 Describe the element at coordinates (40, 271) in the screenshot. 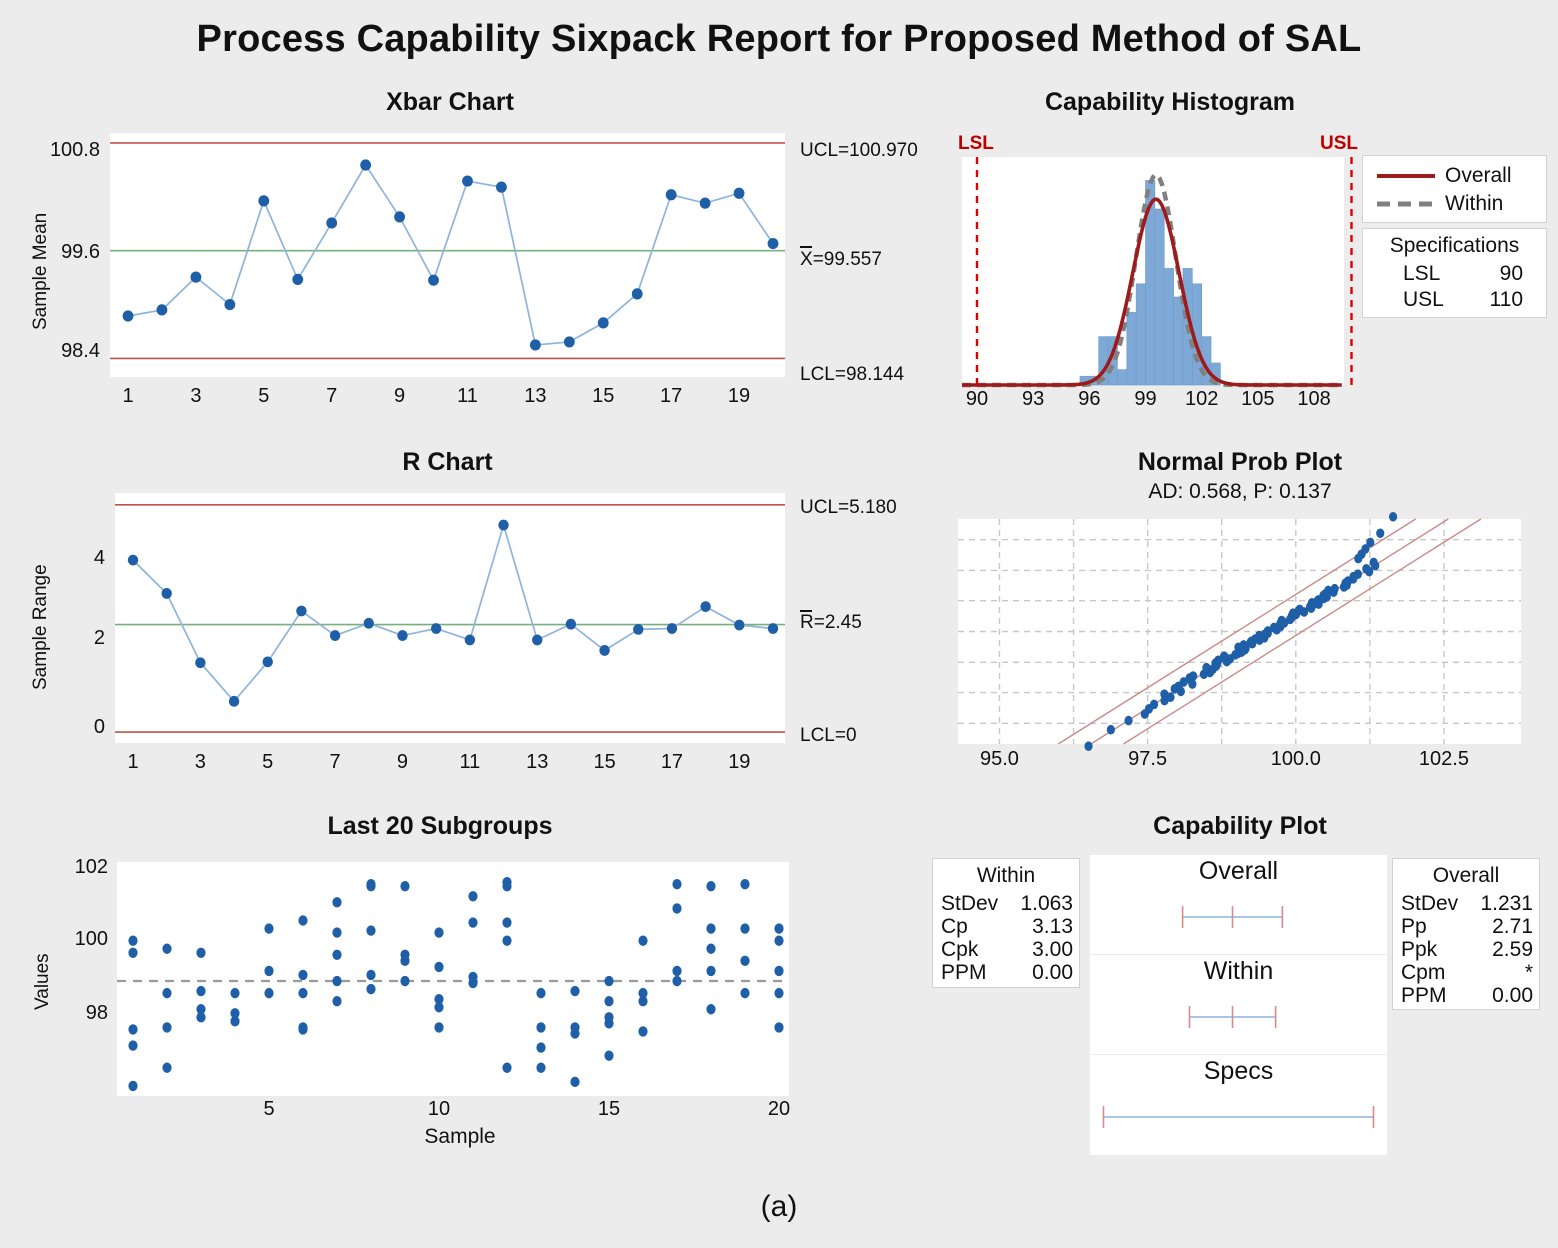

I see `xbar-y-axis-label: Sample Mean` at that location.